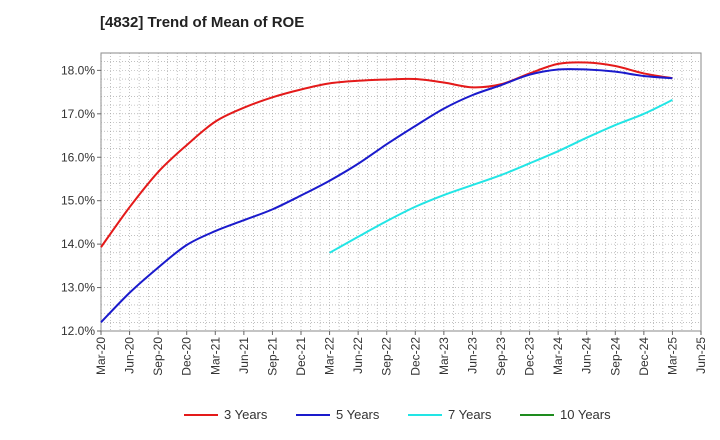  What do you see at coordinates (187, 356) in the screenshot?
I see `x-tick-label: Dec-20` at bounding box center [187, 356].